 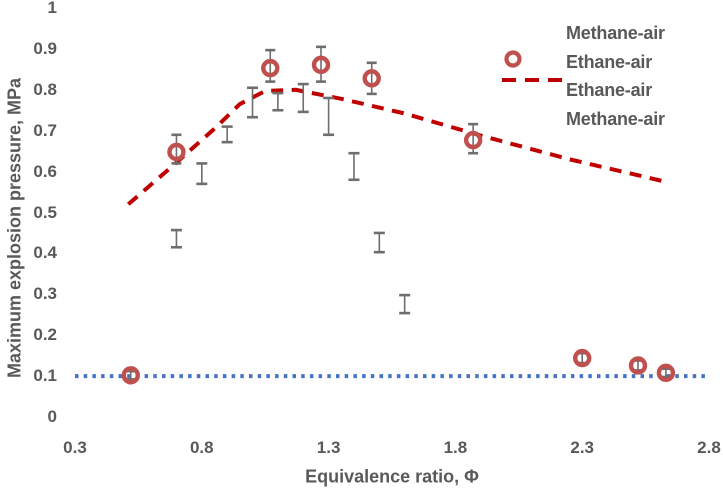 I want to click on ethane-dashed-line-glyph-icon, so click(x=534, y=90).